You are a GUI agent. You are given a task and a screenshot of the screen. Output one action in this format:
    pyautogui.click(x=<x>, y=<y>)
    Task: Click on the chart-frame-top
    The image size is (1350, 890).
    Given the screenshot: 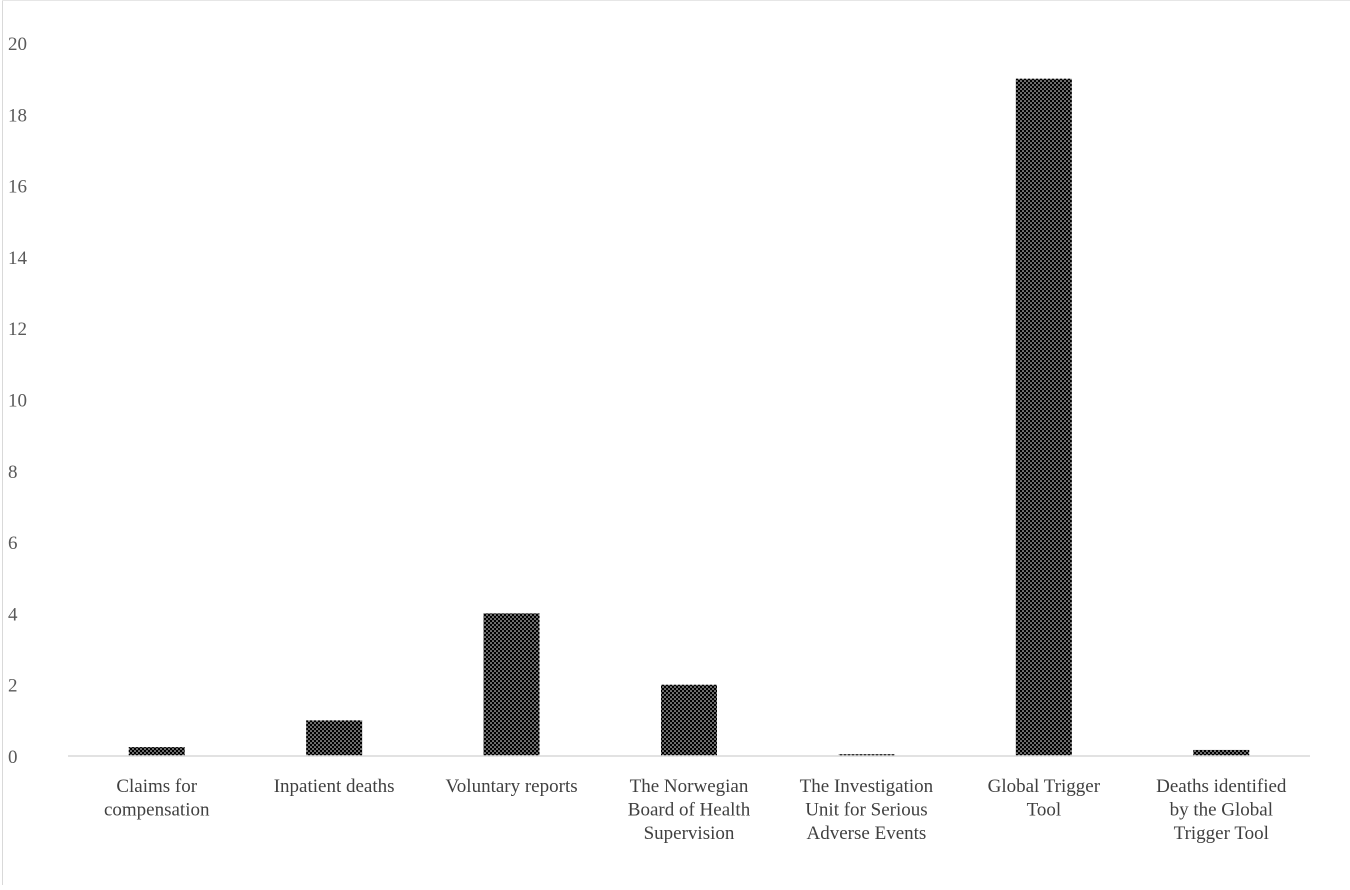 What is the action you would take?
    pyautogui.click(x=676, y=0)
    